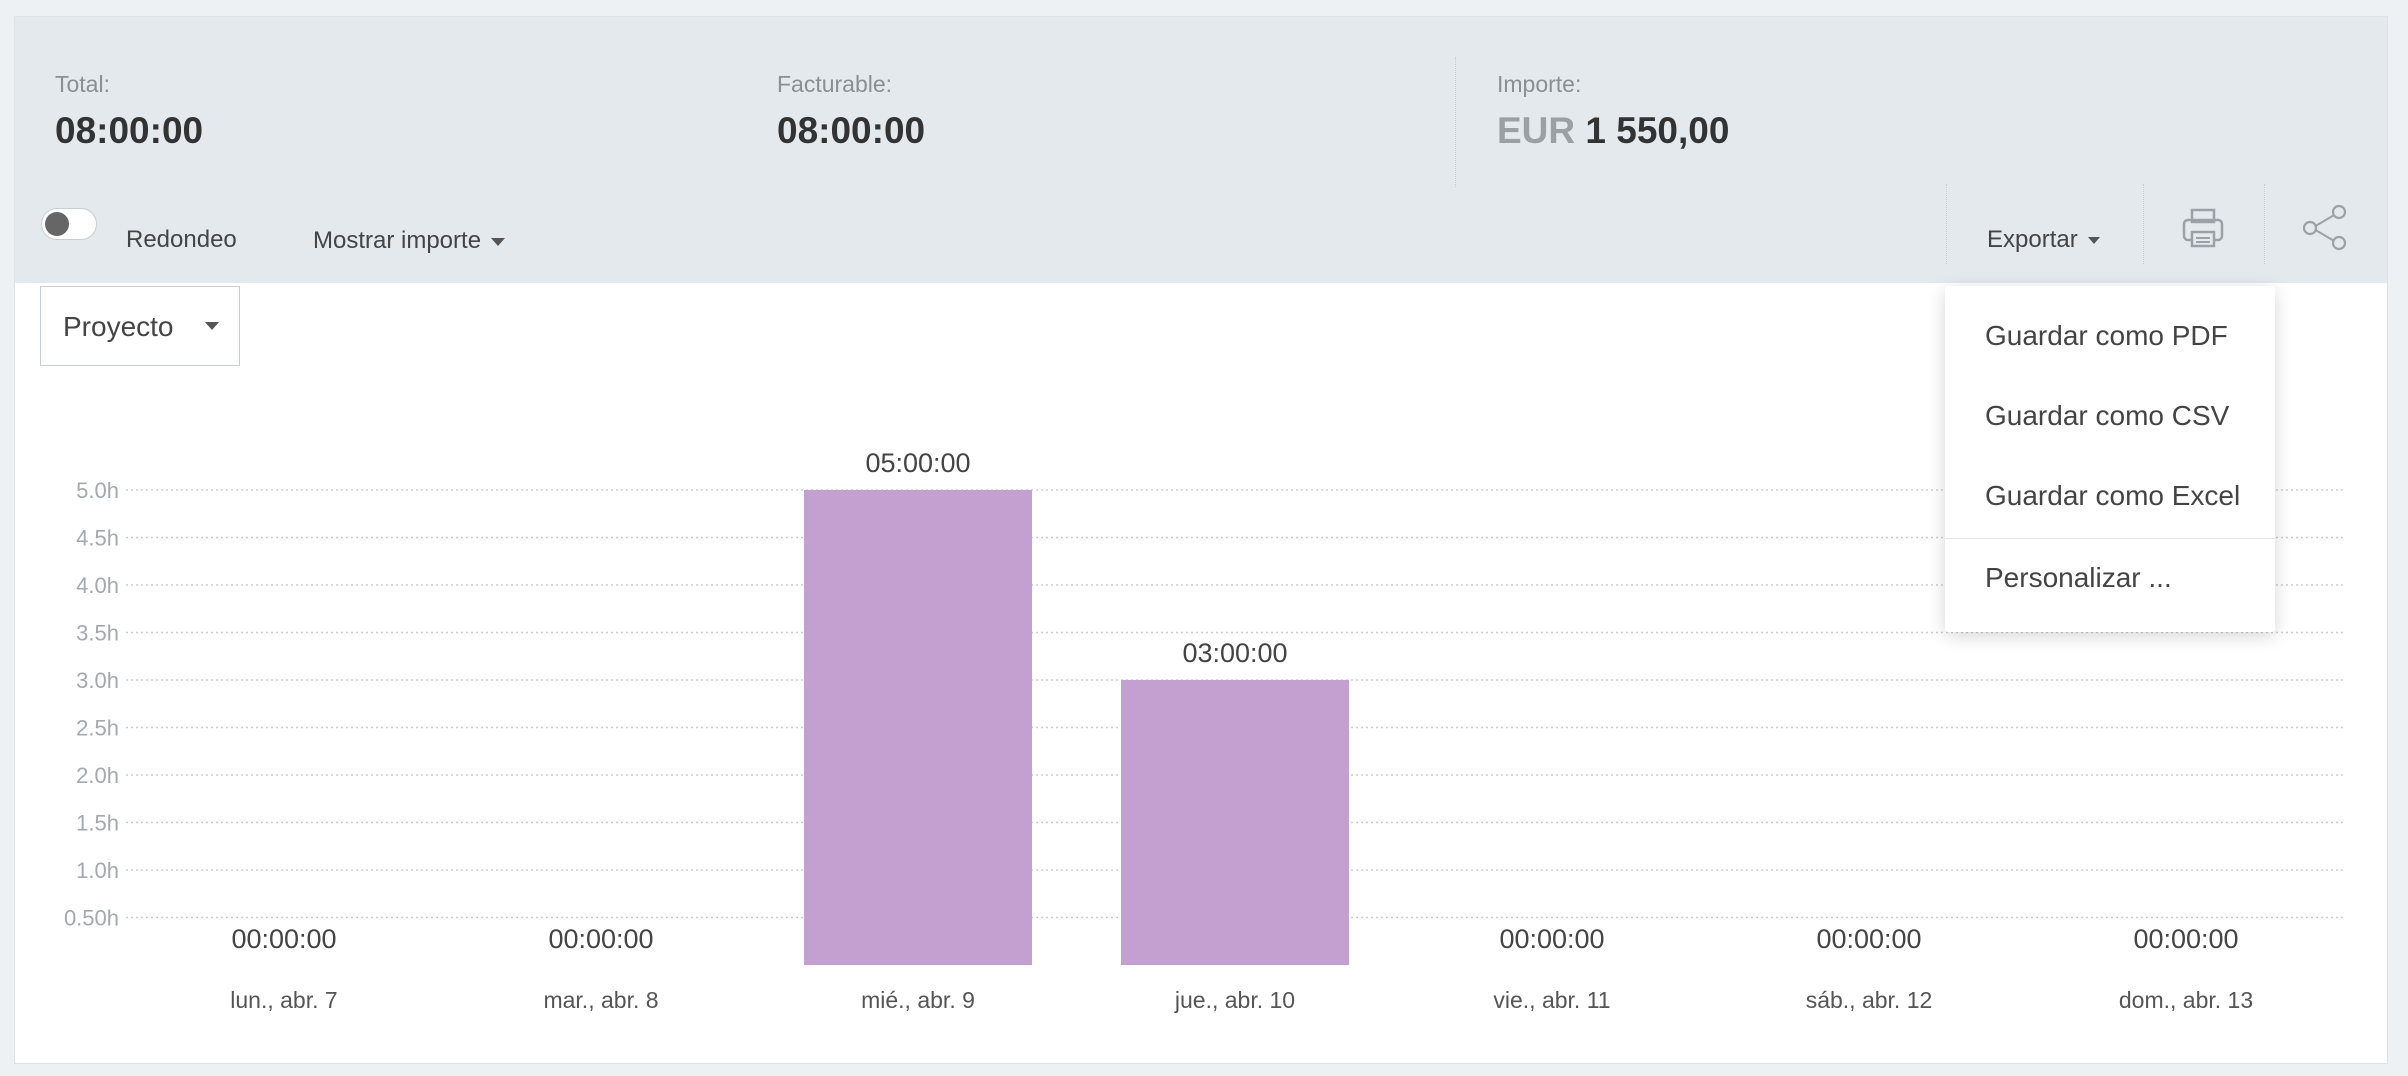 The height and width of the screenshot is (1076, 2408). What do you see at coordinates (57, 224) in the screenshot?
I see `toggle-knob` at bounding box center [57, 224].